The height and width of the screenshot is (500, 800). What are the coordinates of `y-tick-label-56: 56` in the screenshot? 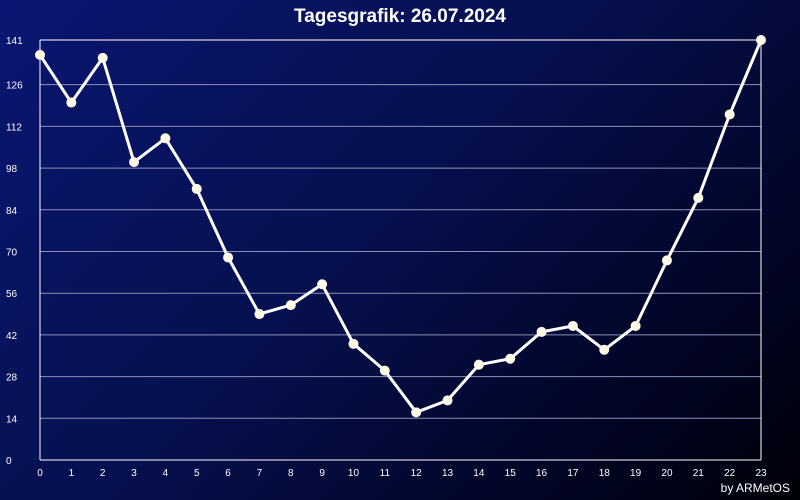 It's located at (12, 294).